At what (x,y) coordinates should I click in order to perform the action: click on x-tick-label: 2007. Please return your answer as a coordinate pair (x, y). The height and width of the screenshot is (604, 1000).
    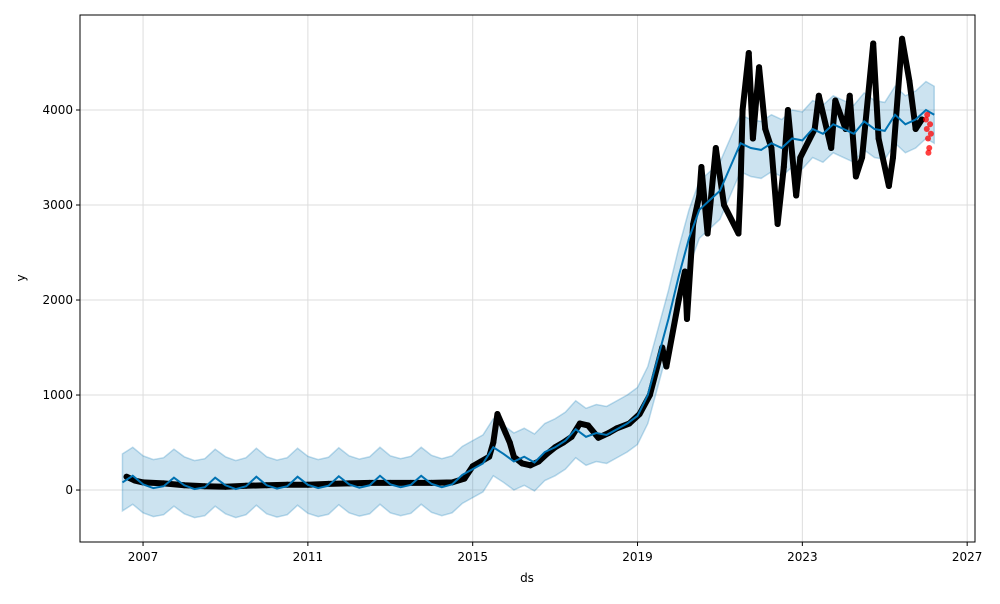
    Looking at the image, I should click on (143, 557).